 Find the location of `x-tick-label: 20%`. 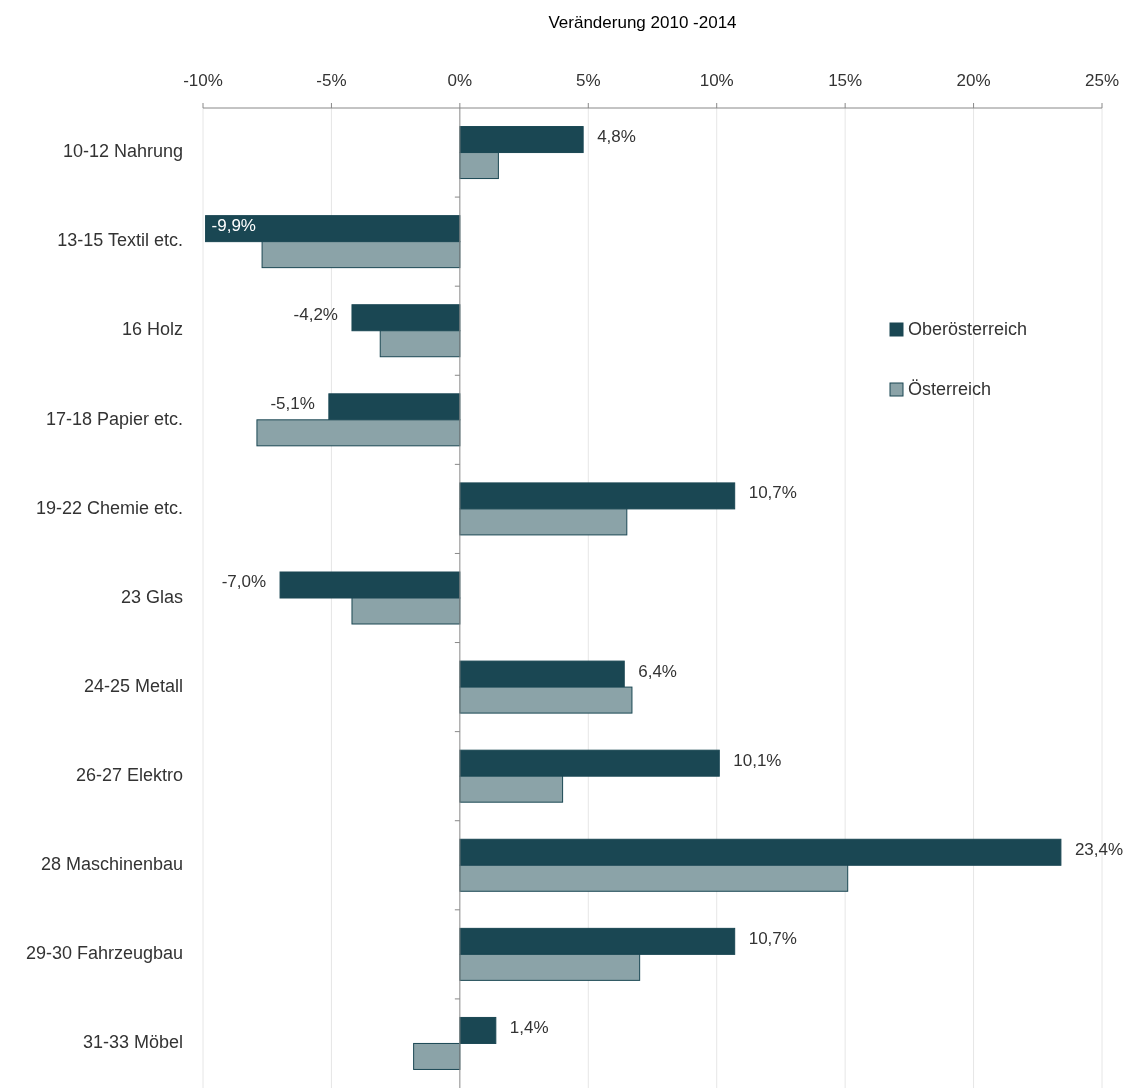

x-tick-label: 20% is located at coordinates (973, 80).